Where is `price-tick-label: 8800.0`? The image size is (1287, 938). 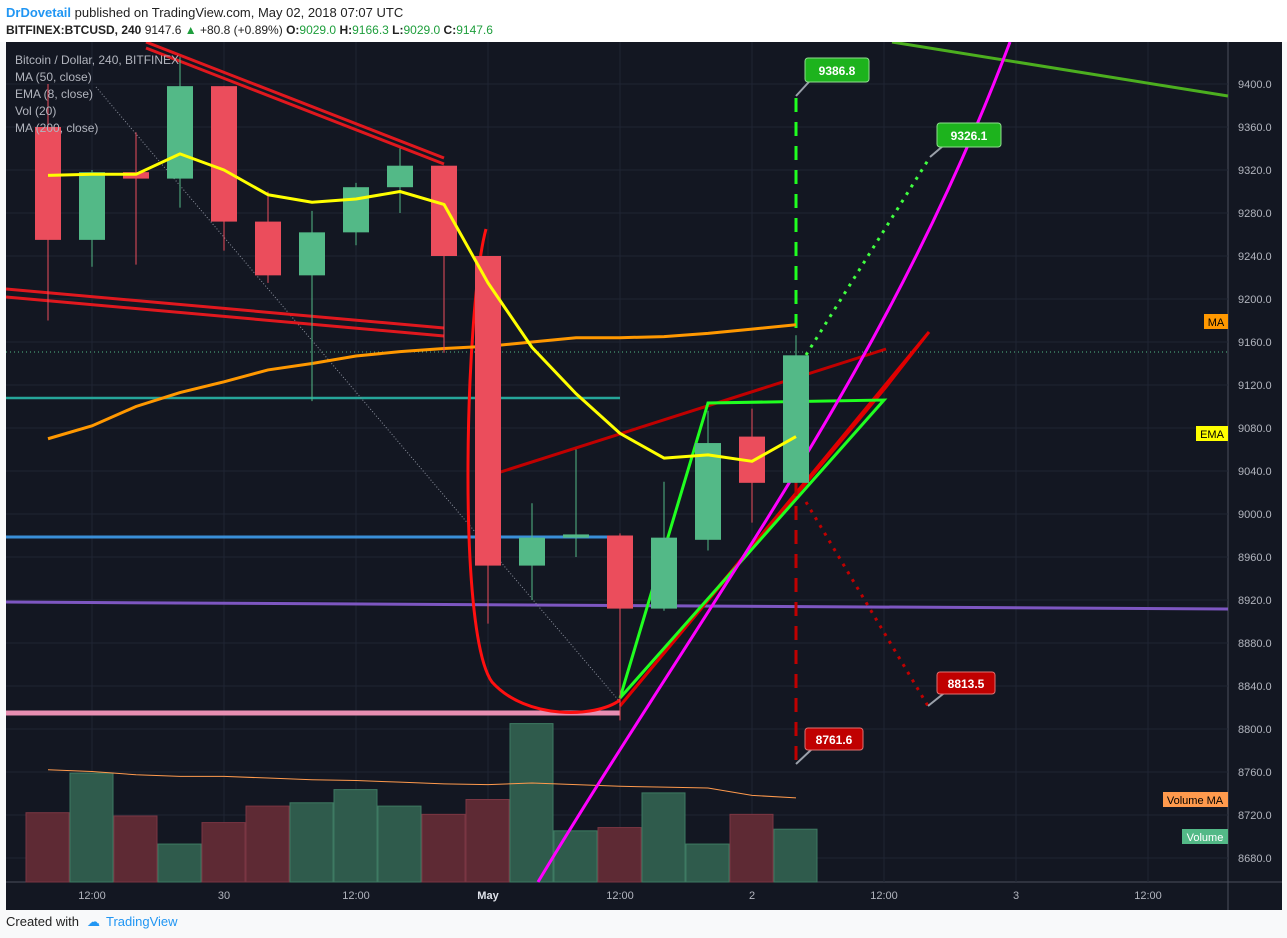
price-tick-label: 8800.0 is located at coordinates (1255, 730).